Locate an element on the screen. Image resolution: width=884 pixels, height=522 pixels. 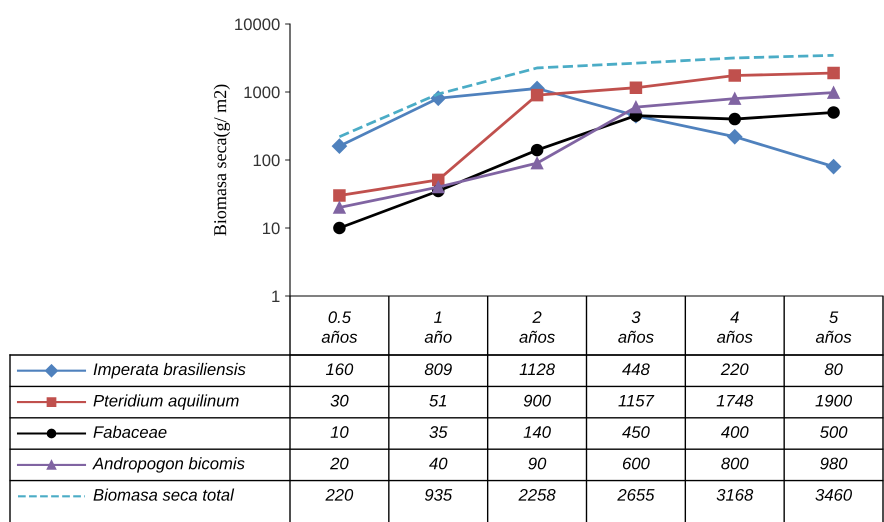
data-label: 140 is located at coordinates (537, 432).